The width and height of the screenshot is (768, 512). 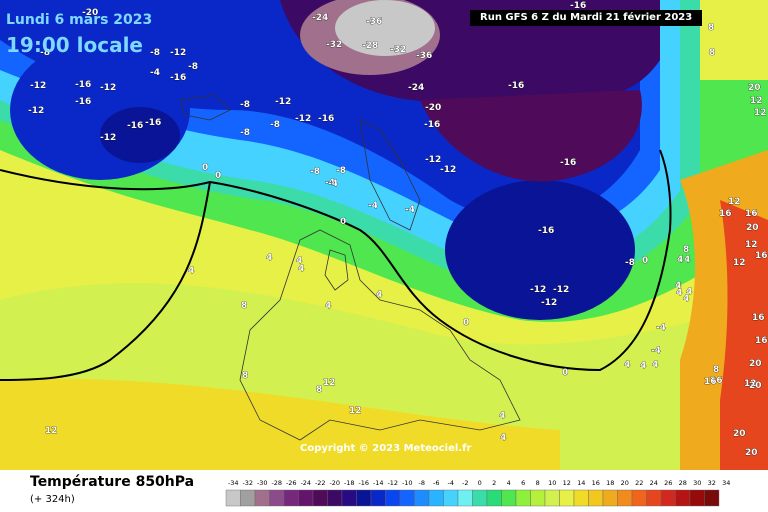 I want to click on forecast-date: Lundi 6 mars 2023, so click(x=79, y=20).